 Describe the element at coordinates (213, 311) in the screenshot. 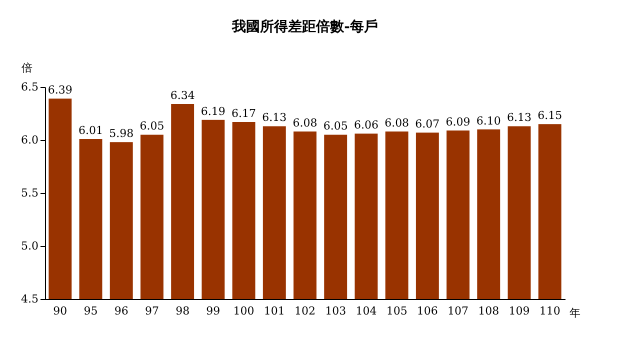

I see `x-tick-label: 99` at that location.